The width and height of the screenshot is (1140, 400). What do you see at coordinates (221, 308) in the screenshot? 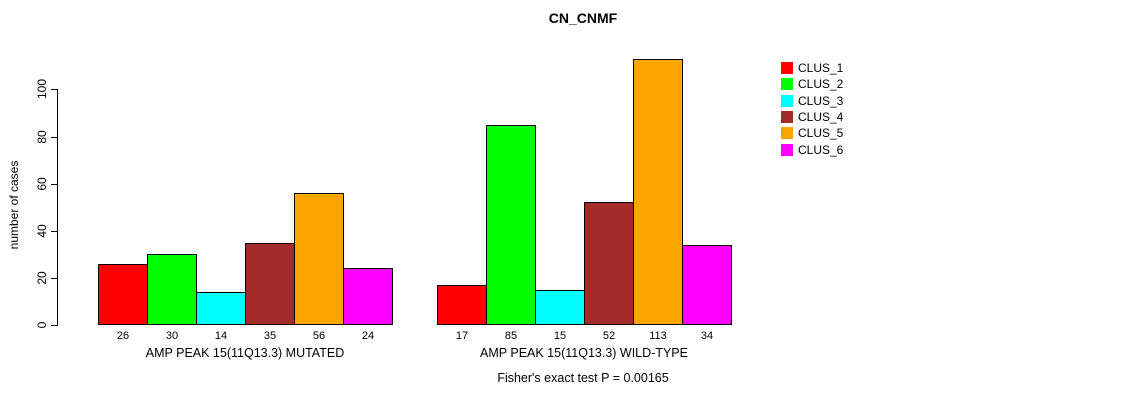
I see `bar-clus_3-group1` at bounding box center [221, 308].